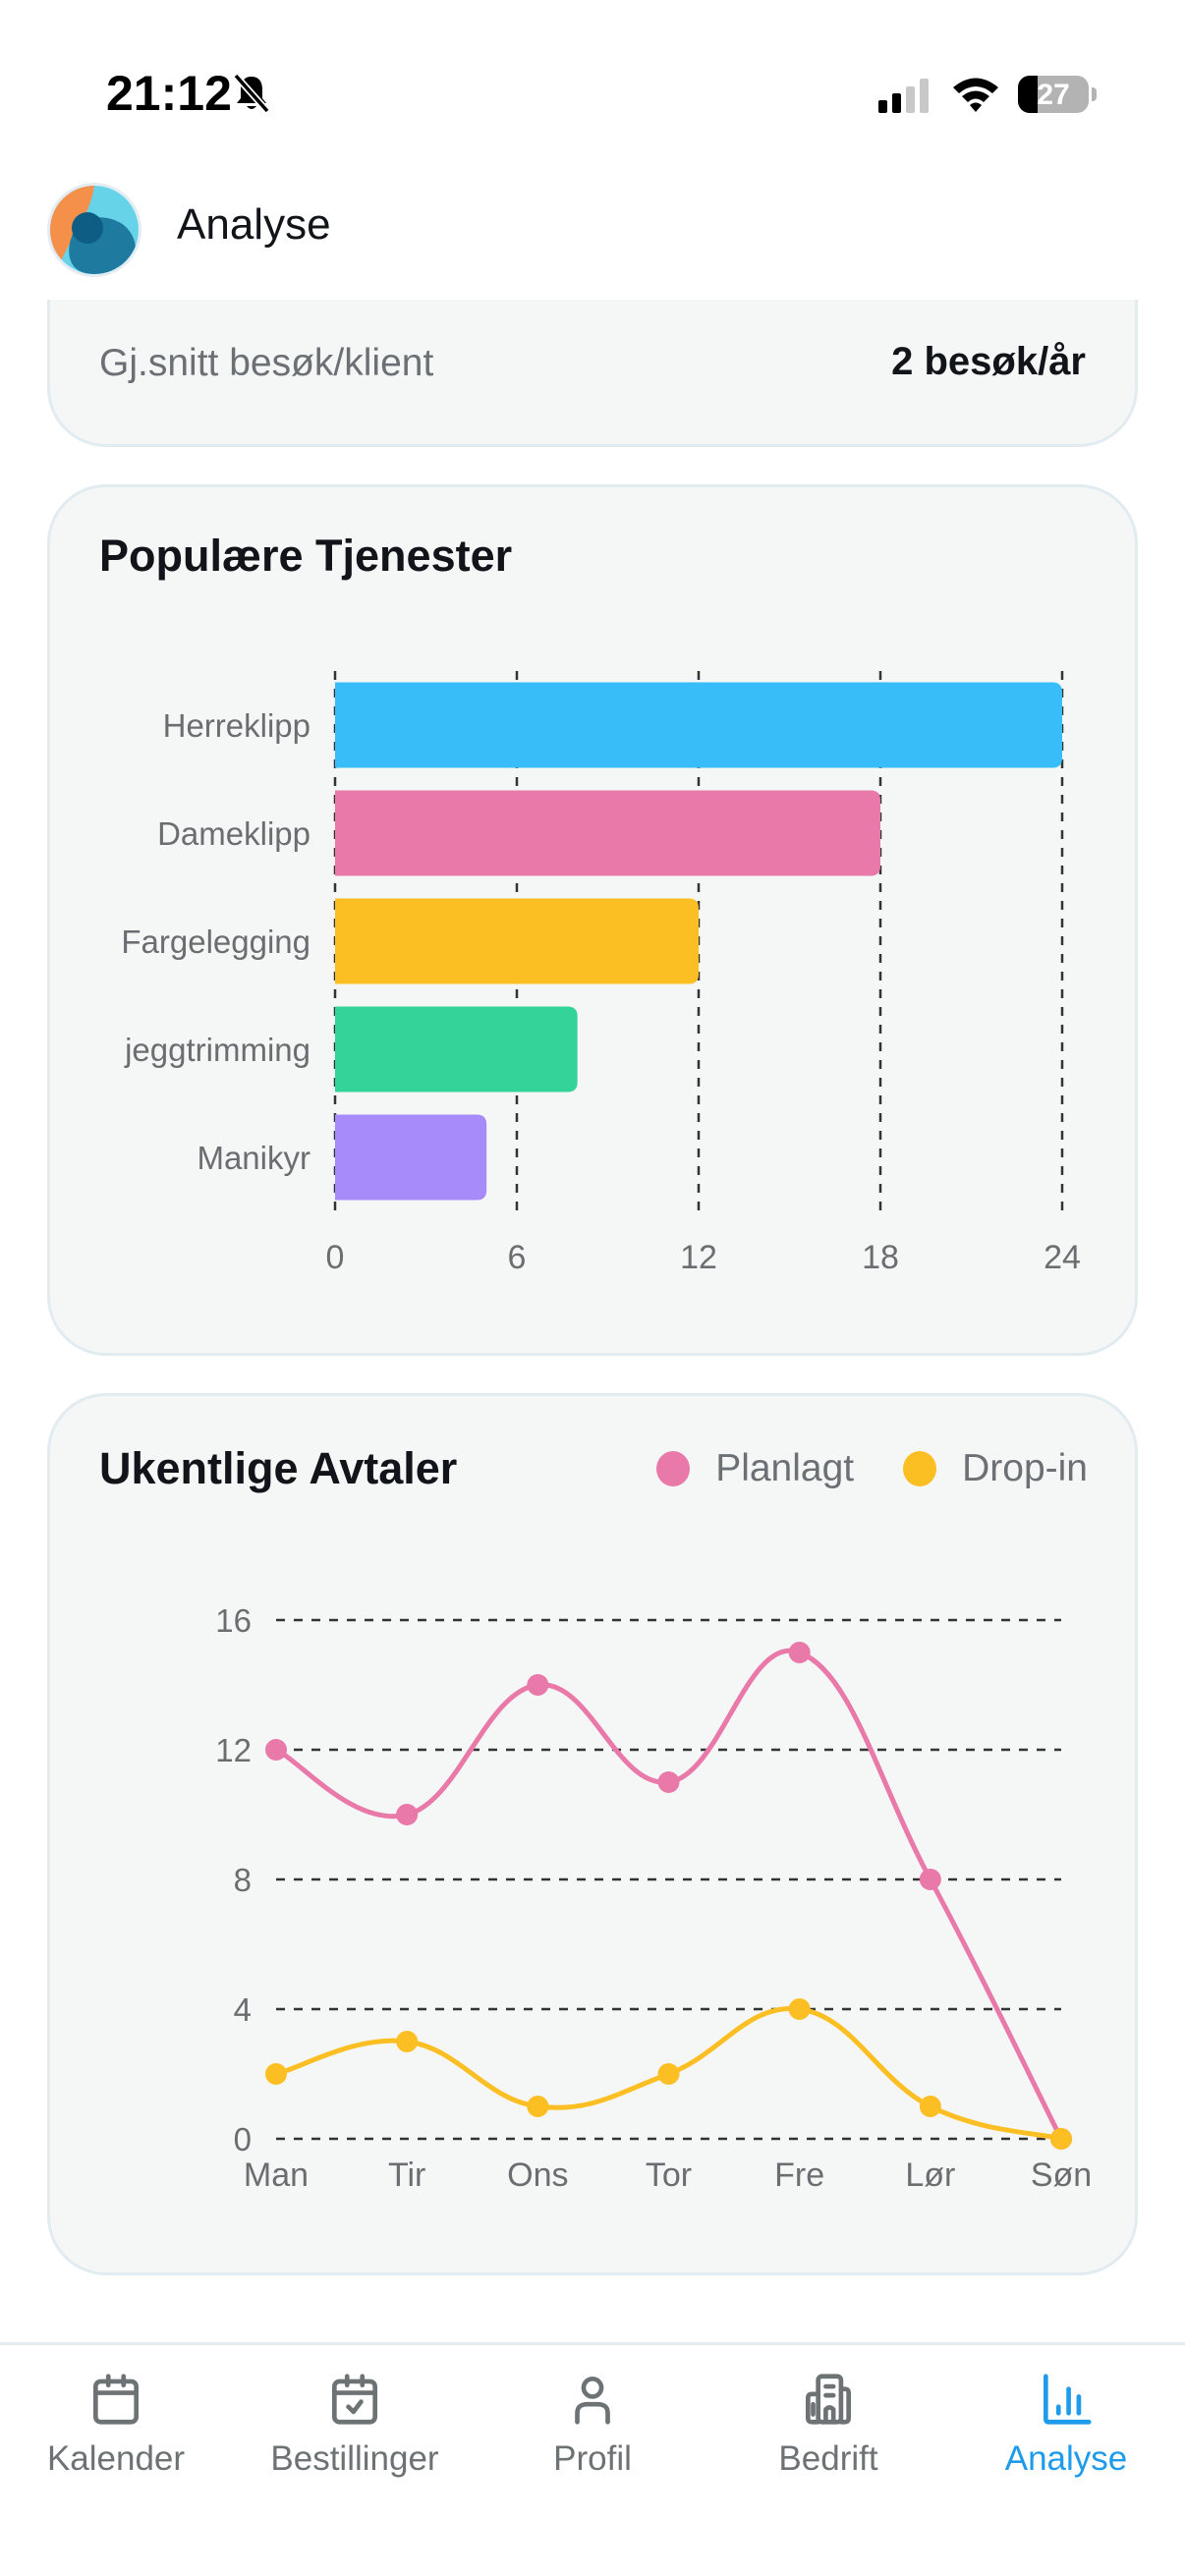  I want to click on avg-visits-value: 2 besøk/år, so click(989, 361).